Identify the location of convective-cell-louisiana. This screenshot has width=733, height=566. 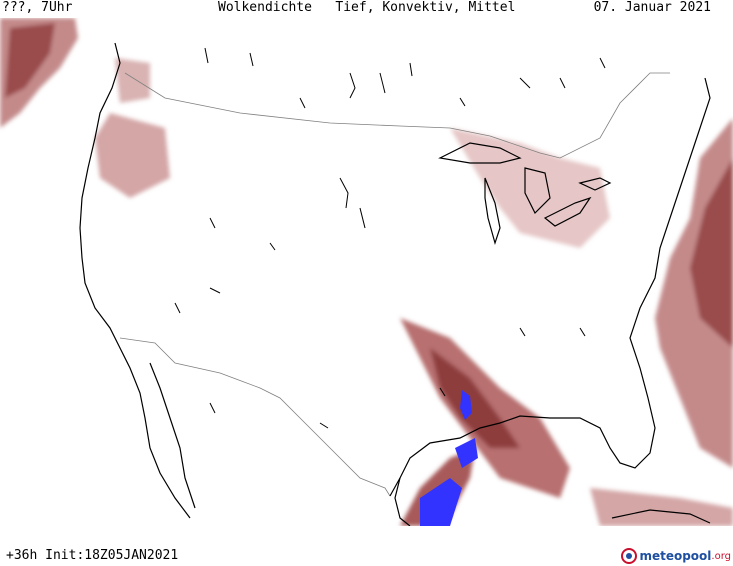
(466, 405).